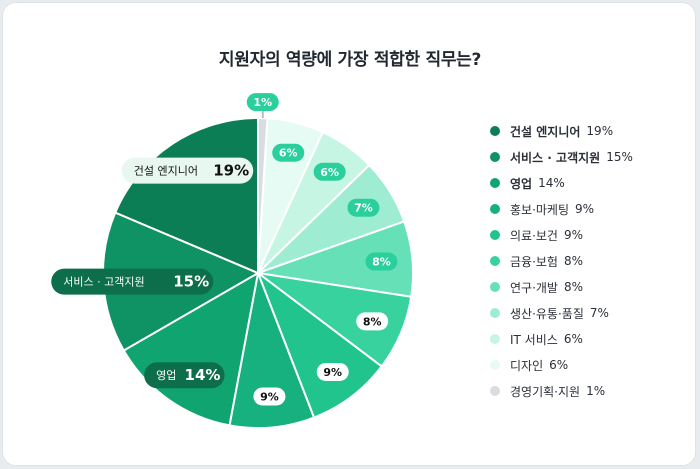 Image resolution: width=700 pixels, height=469 pixels. Describe the element at coordinates (534, 287) in the screenshot. I see `legend-label: 연구·개발` at that location.